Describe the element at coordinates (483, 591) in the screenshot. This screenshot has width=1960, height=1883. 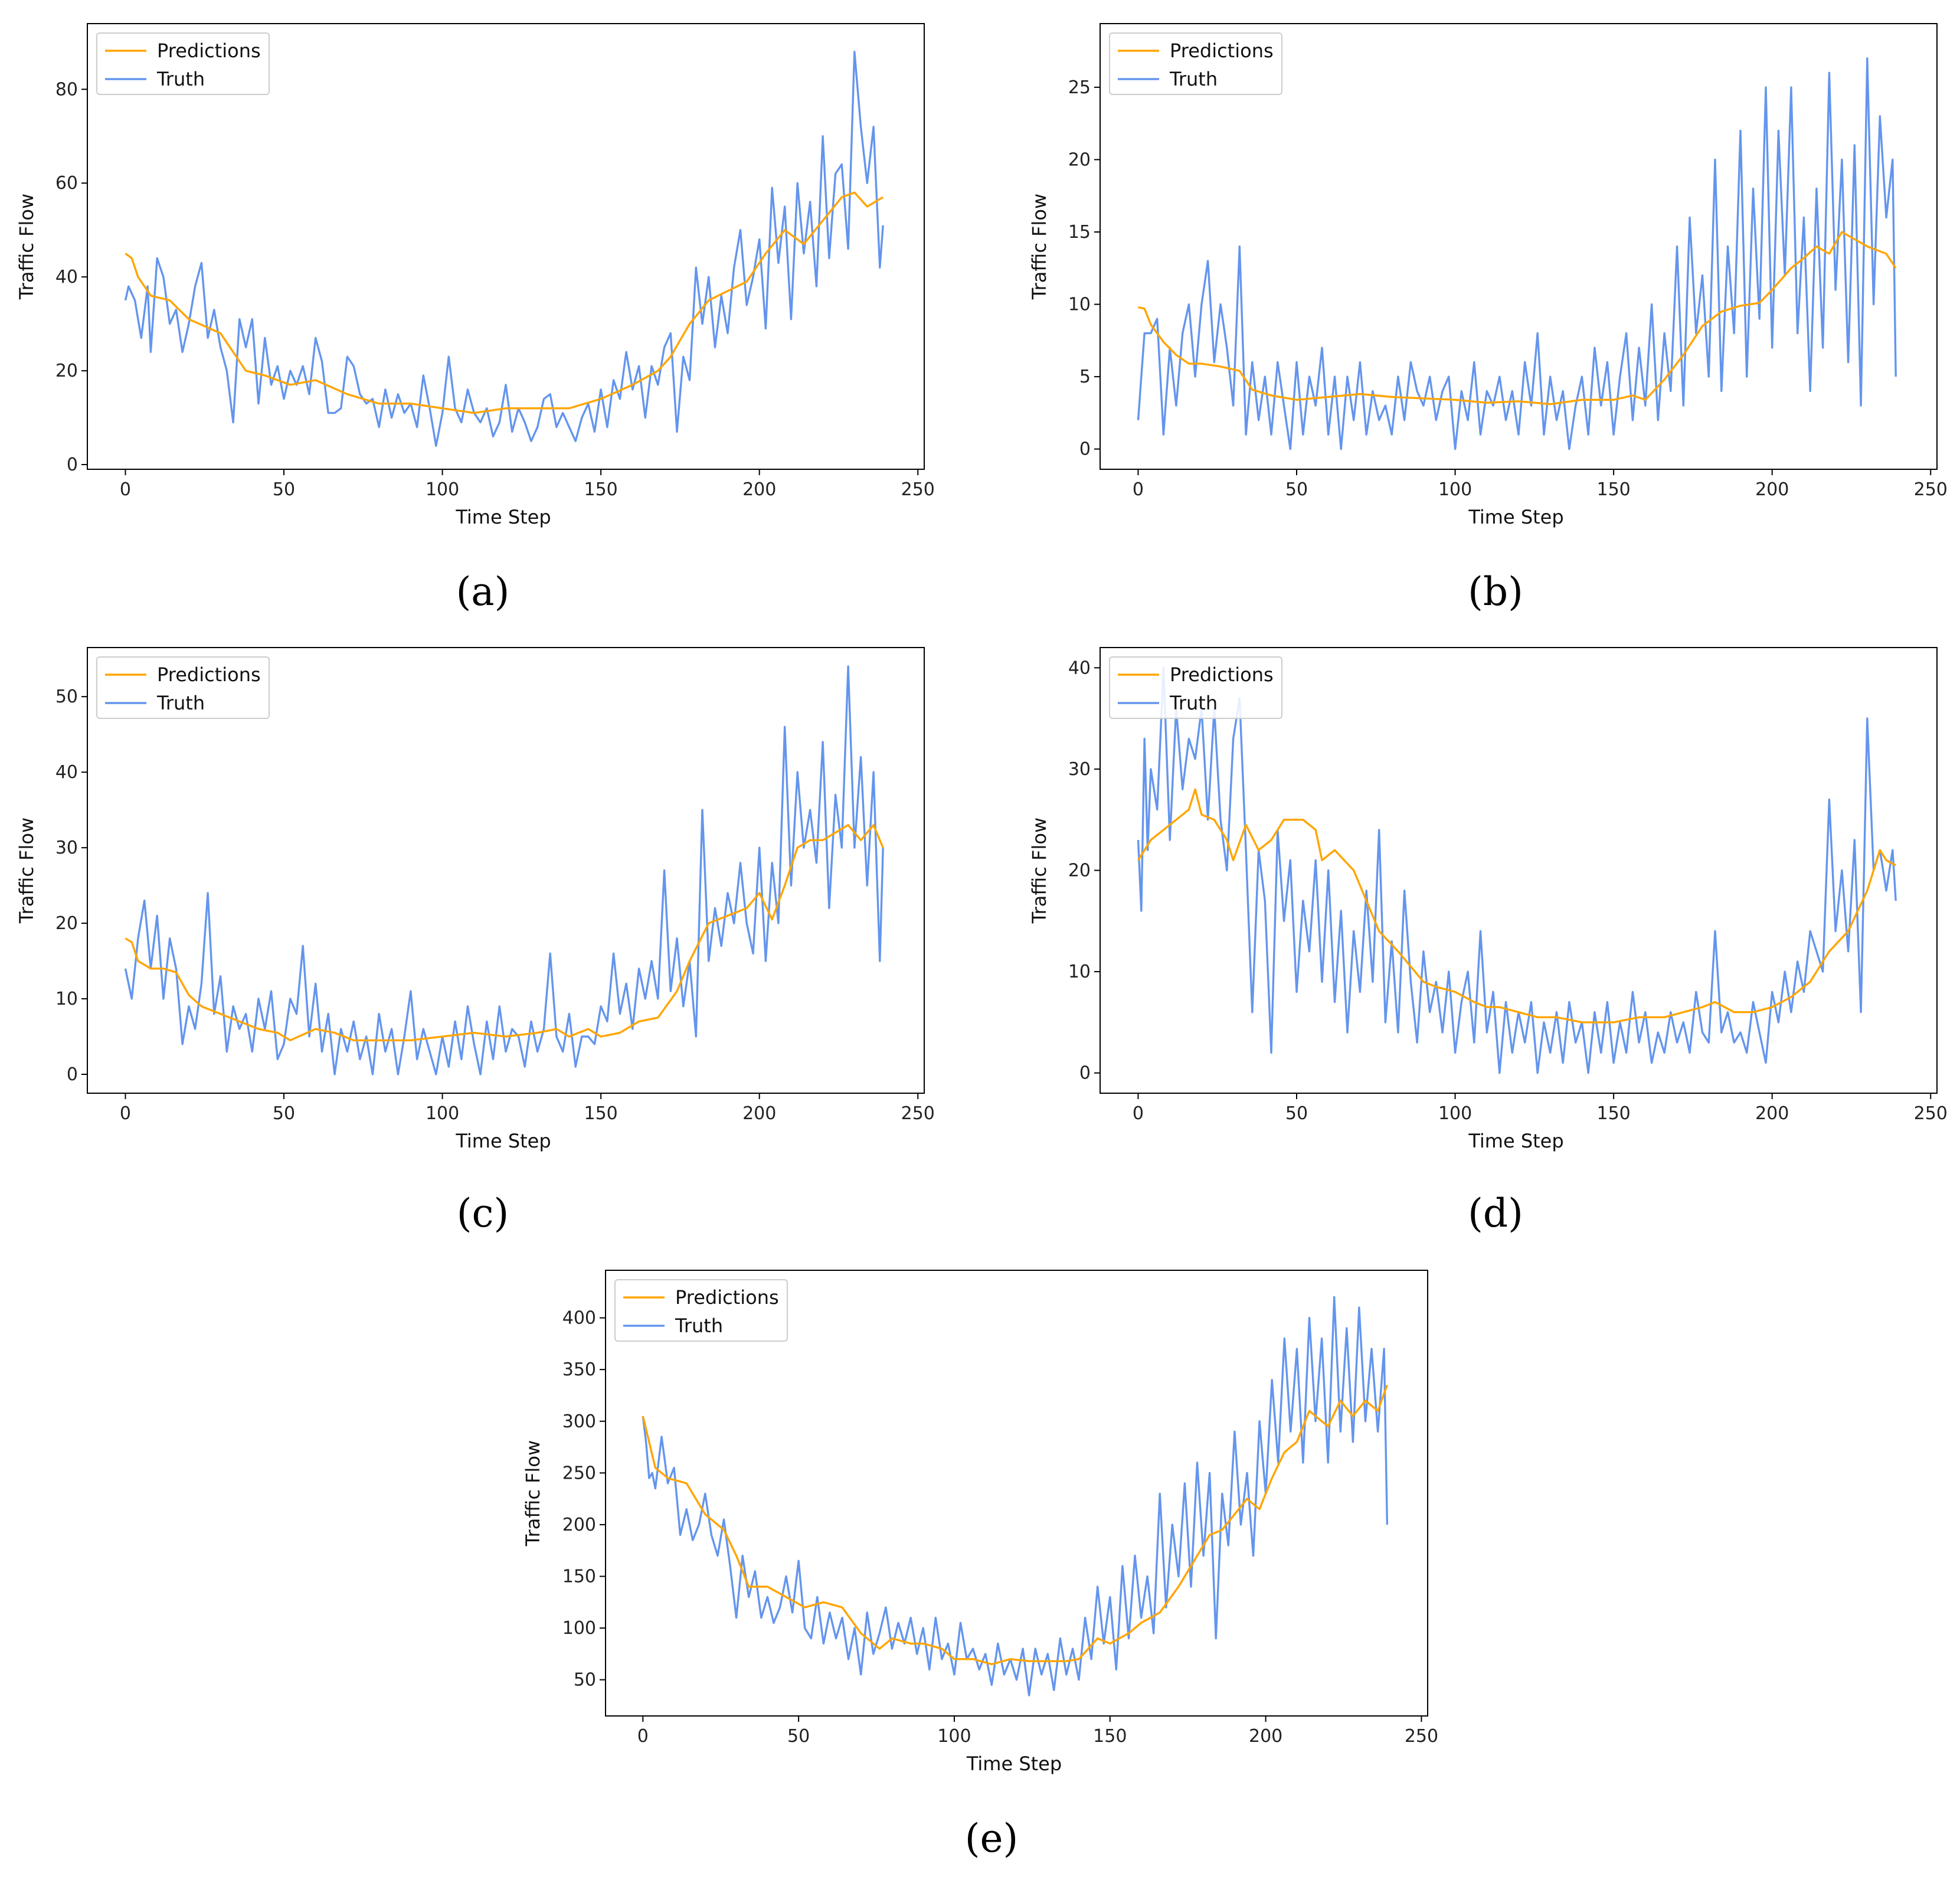
I see `panel-caption: (a)` at that location.